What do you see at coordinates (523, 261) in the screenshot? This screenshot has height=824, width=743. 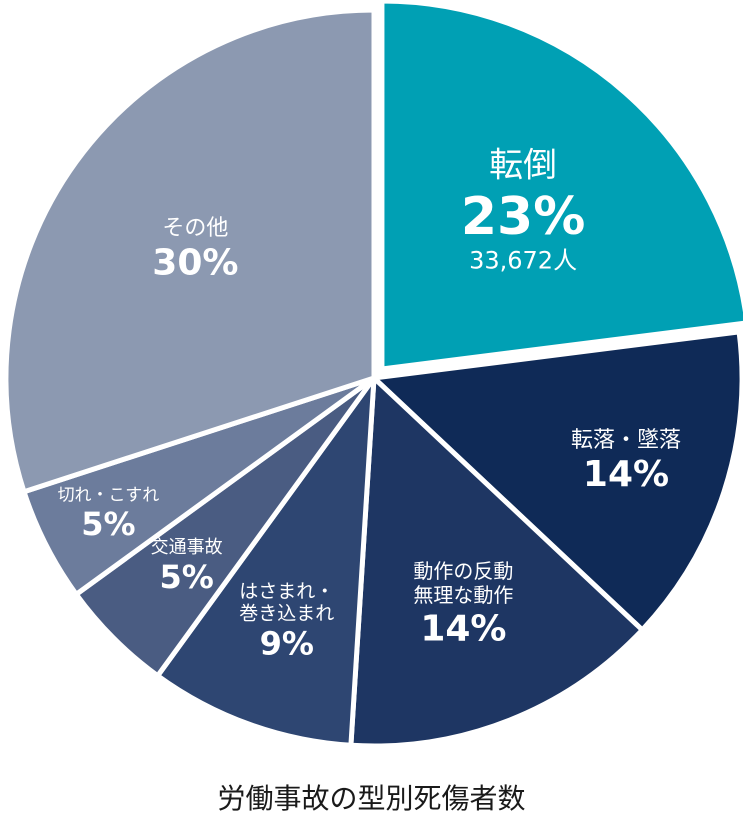 I see `slice-0-count-label: 33,672人` at bounding box center [523, 261].